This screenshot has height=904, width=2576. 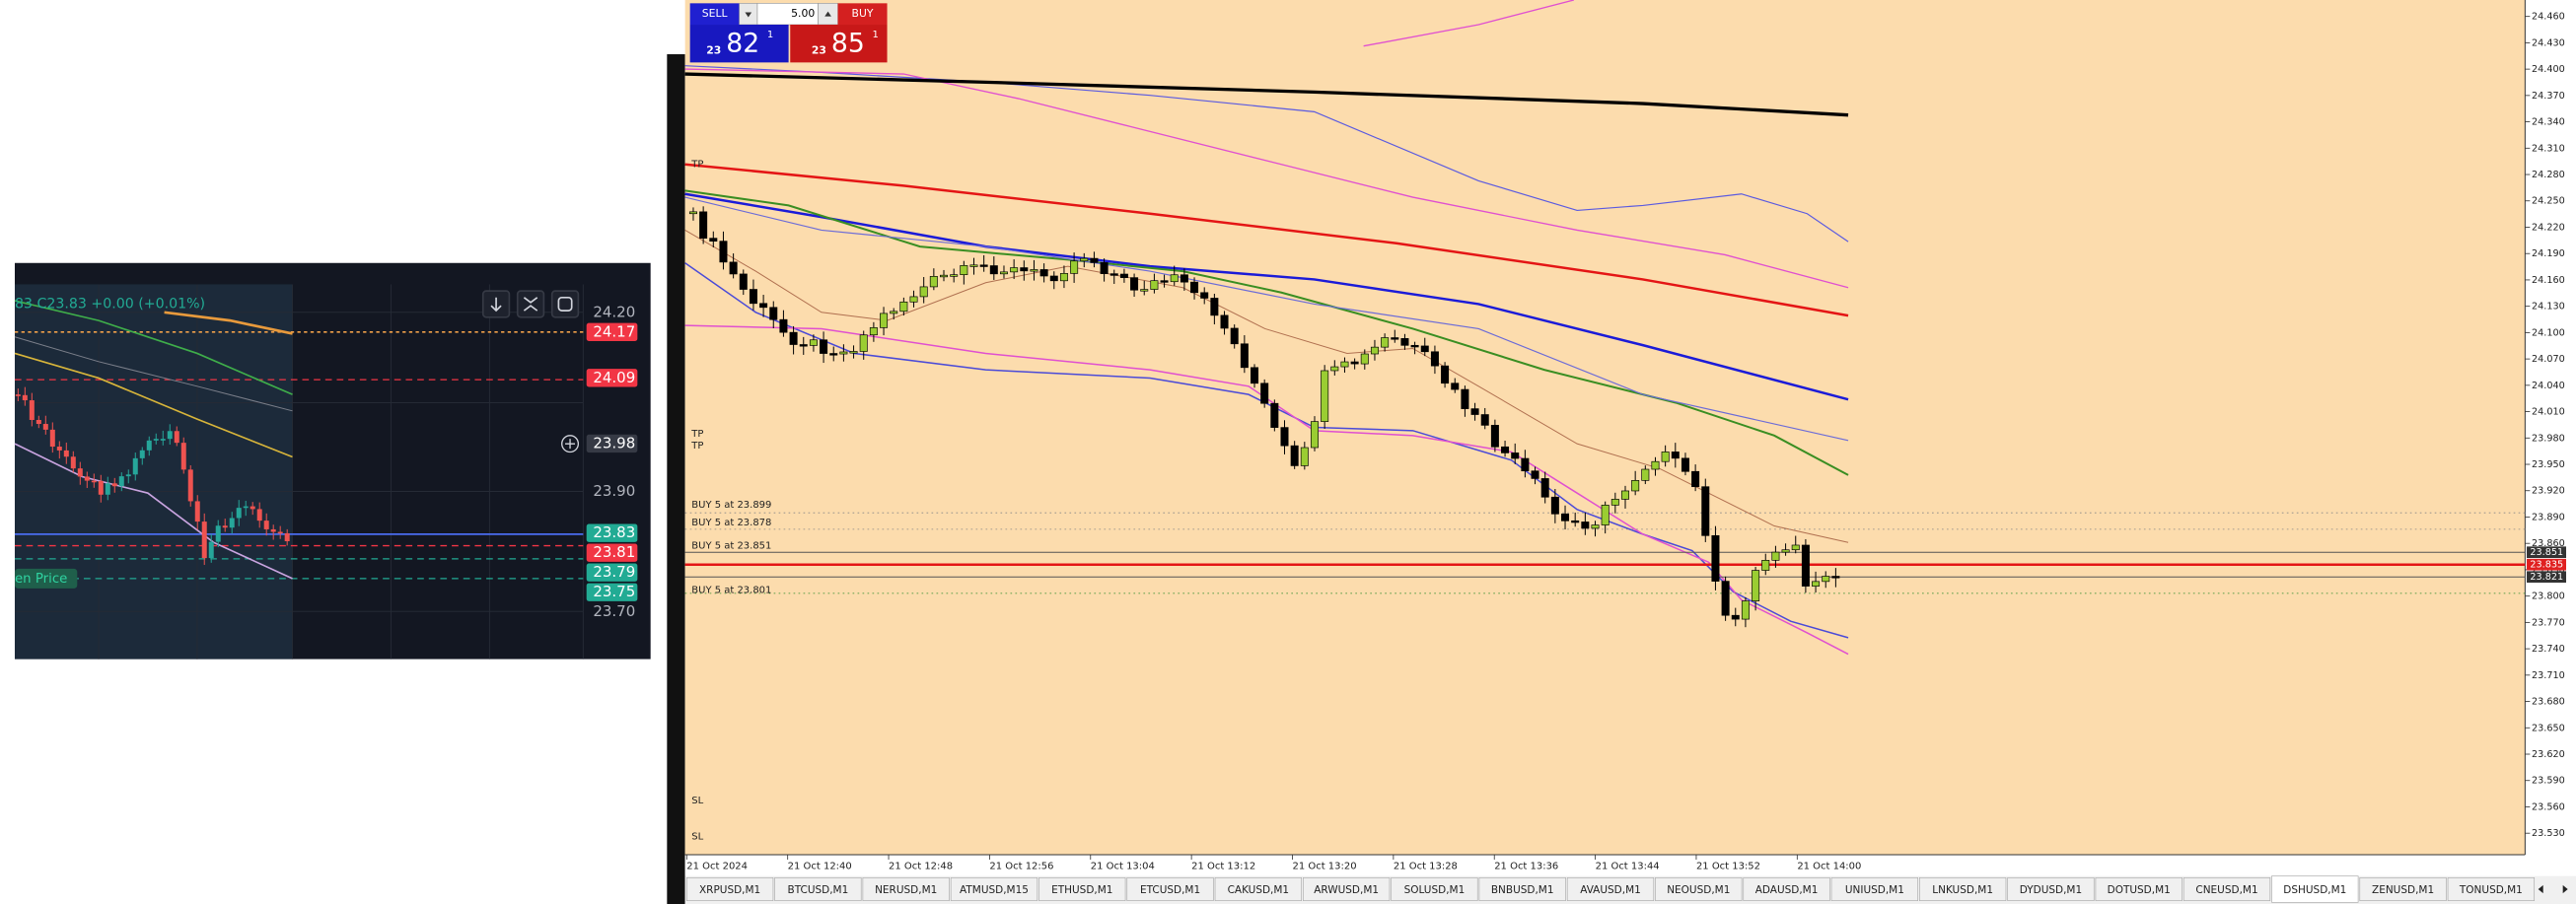 What do you see at coordinates (2549, 728) in the screenshot?
I see `price-tick-label: 23.650` at bounding box center [2549, 728].